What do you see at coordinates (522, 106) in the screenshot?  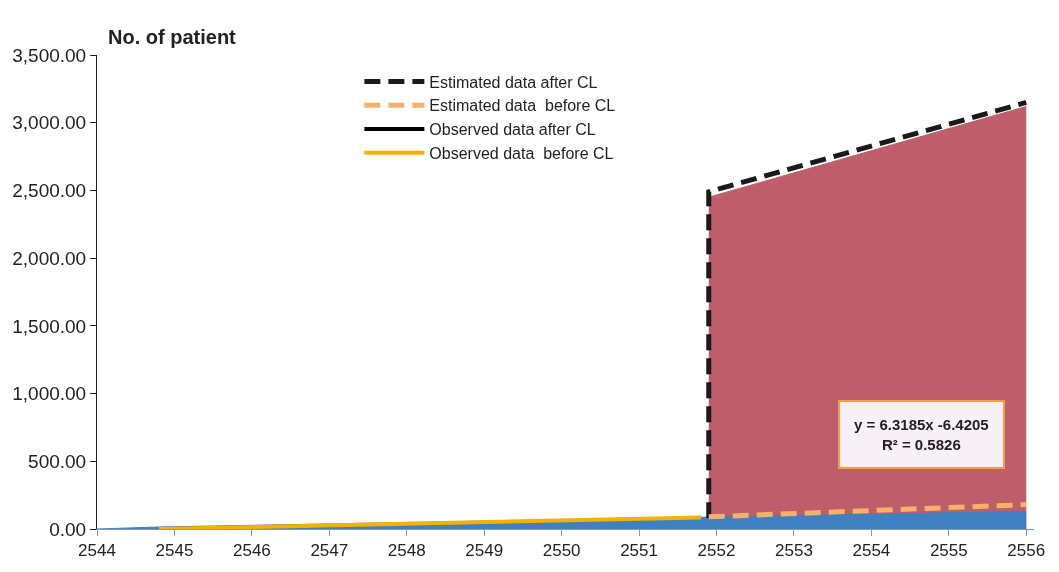 I see `legend-label: Estimated data before CL` at bounding box center [522, 106].